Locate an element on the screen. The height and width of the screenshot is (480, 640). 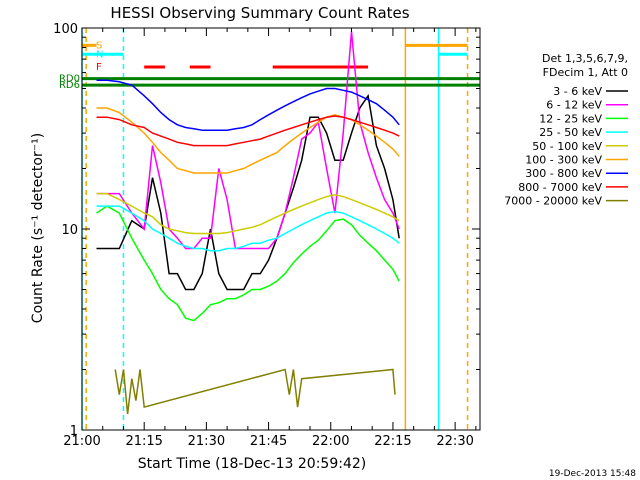
legend-header-0: Det 1,3,5,6,7,9, is located at coordinates (585, 58).